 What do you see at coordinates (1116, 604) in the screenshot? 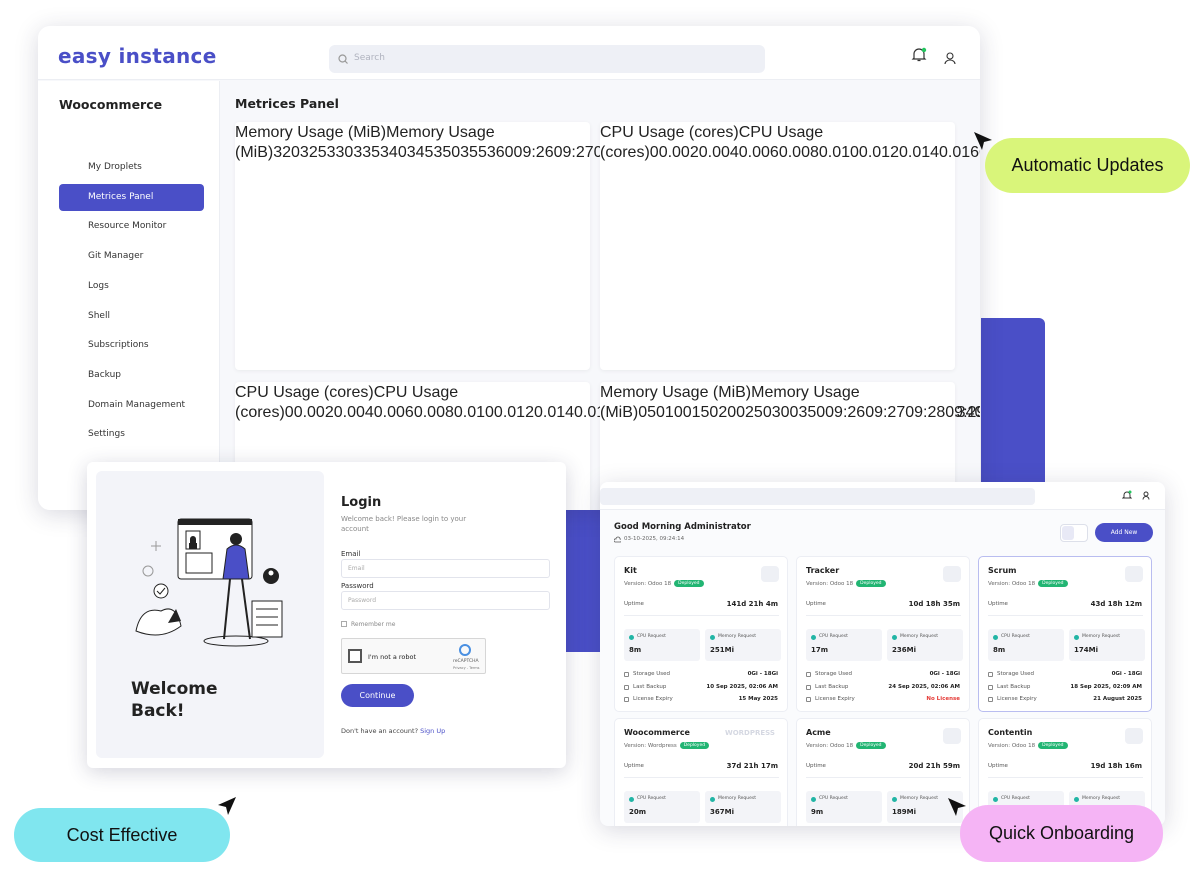
I see `uptime-value: 43d 18h 12m` at bounding box center [1116, 604].